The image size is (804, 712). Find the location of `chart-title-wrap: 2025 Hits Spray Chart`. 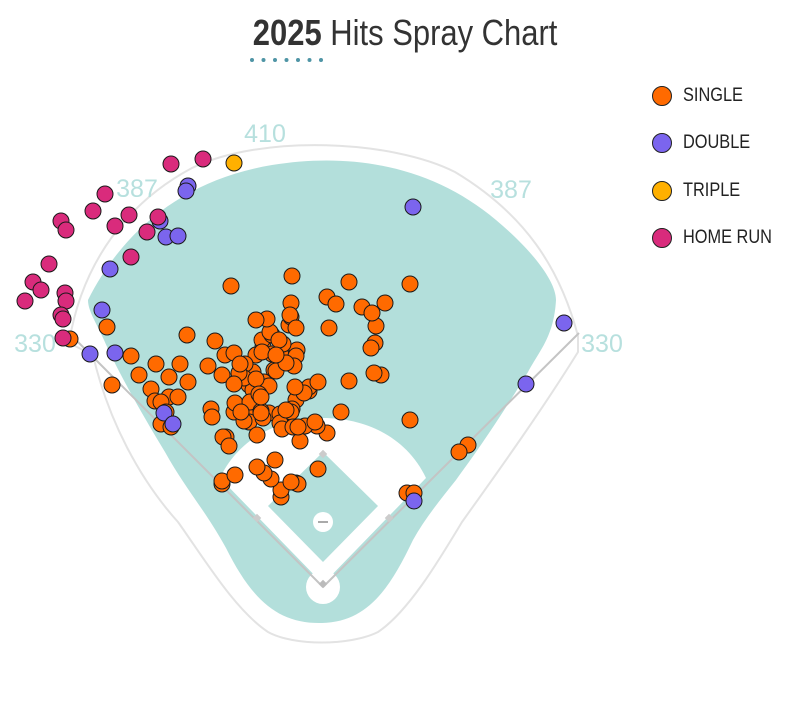

chart-title-wrap: 2025 Hits Spray Chart is located at coordinates (402, 33).